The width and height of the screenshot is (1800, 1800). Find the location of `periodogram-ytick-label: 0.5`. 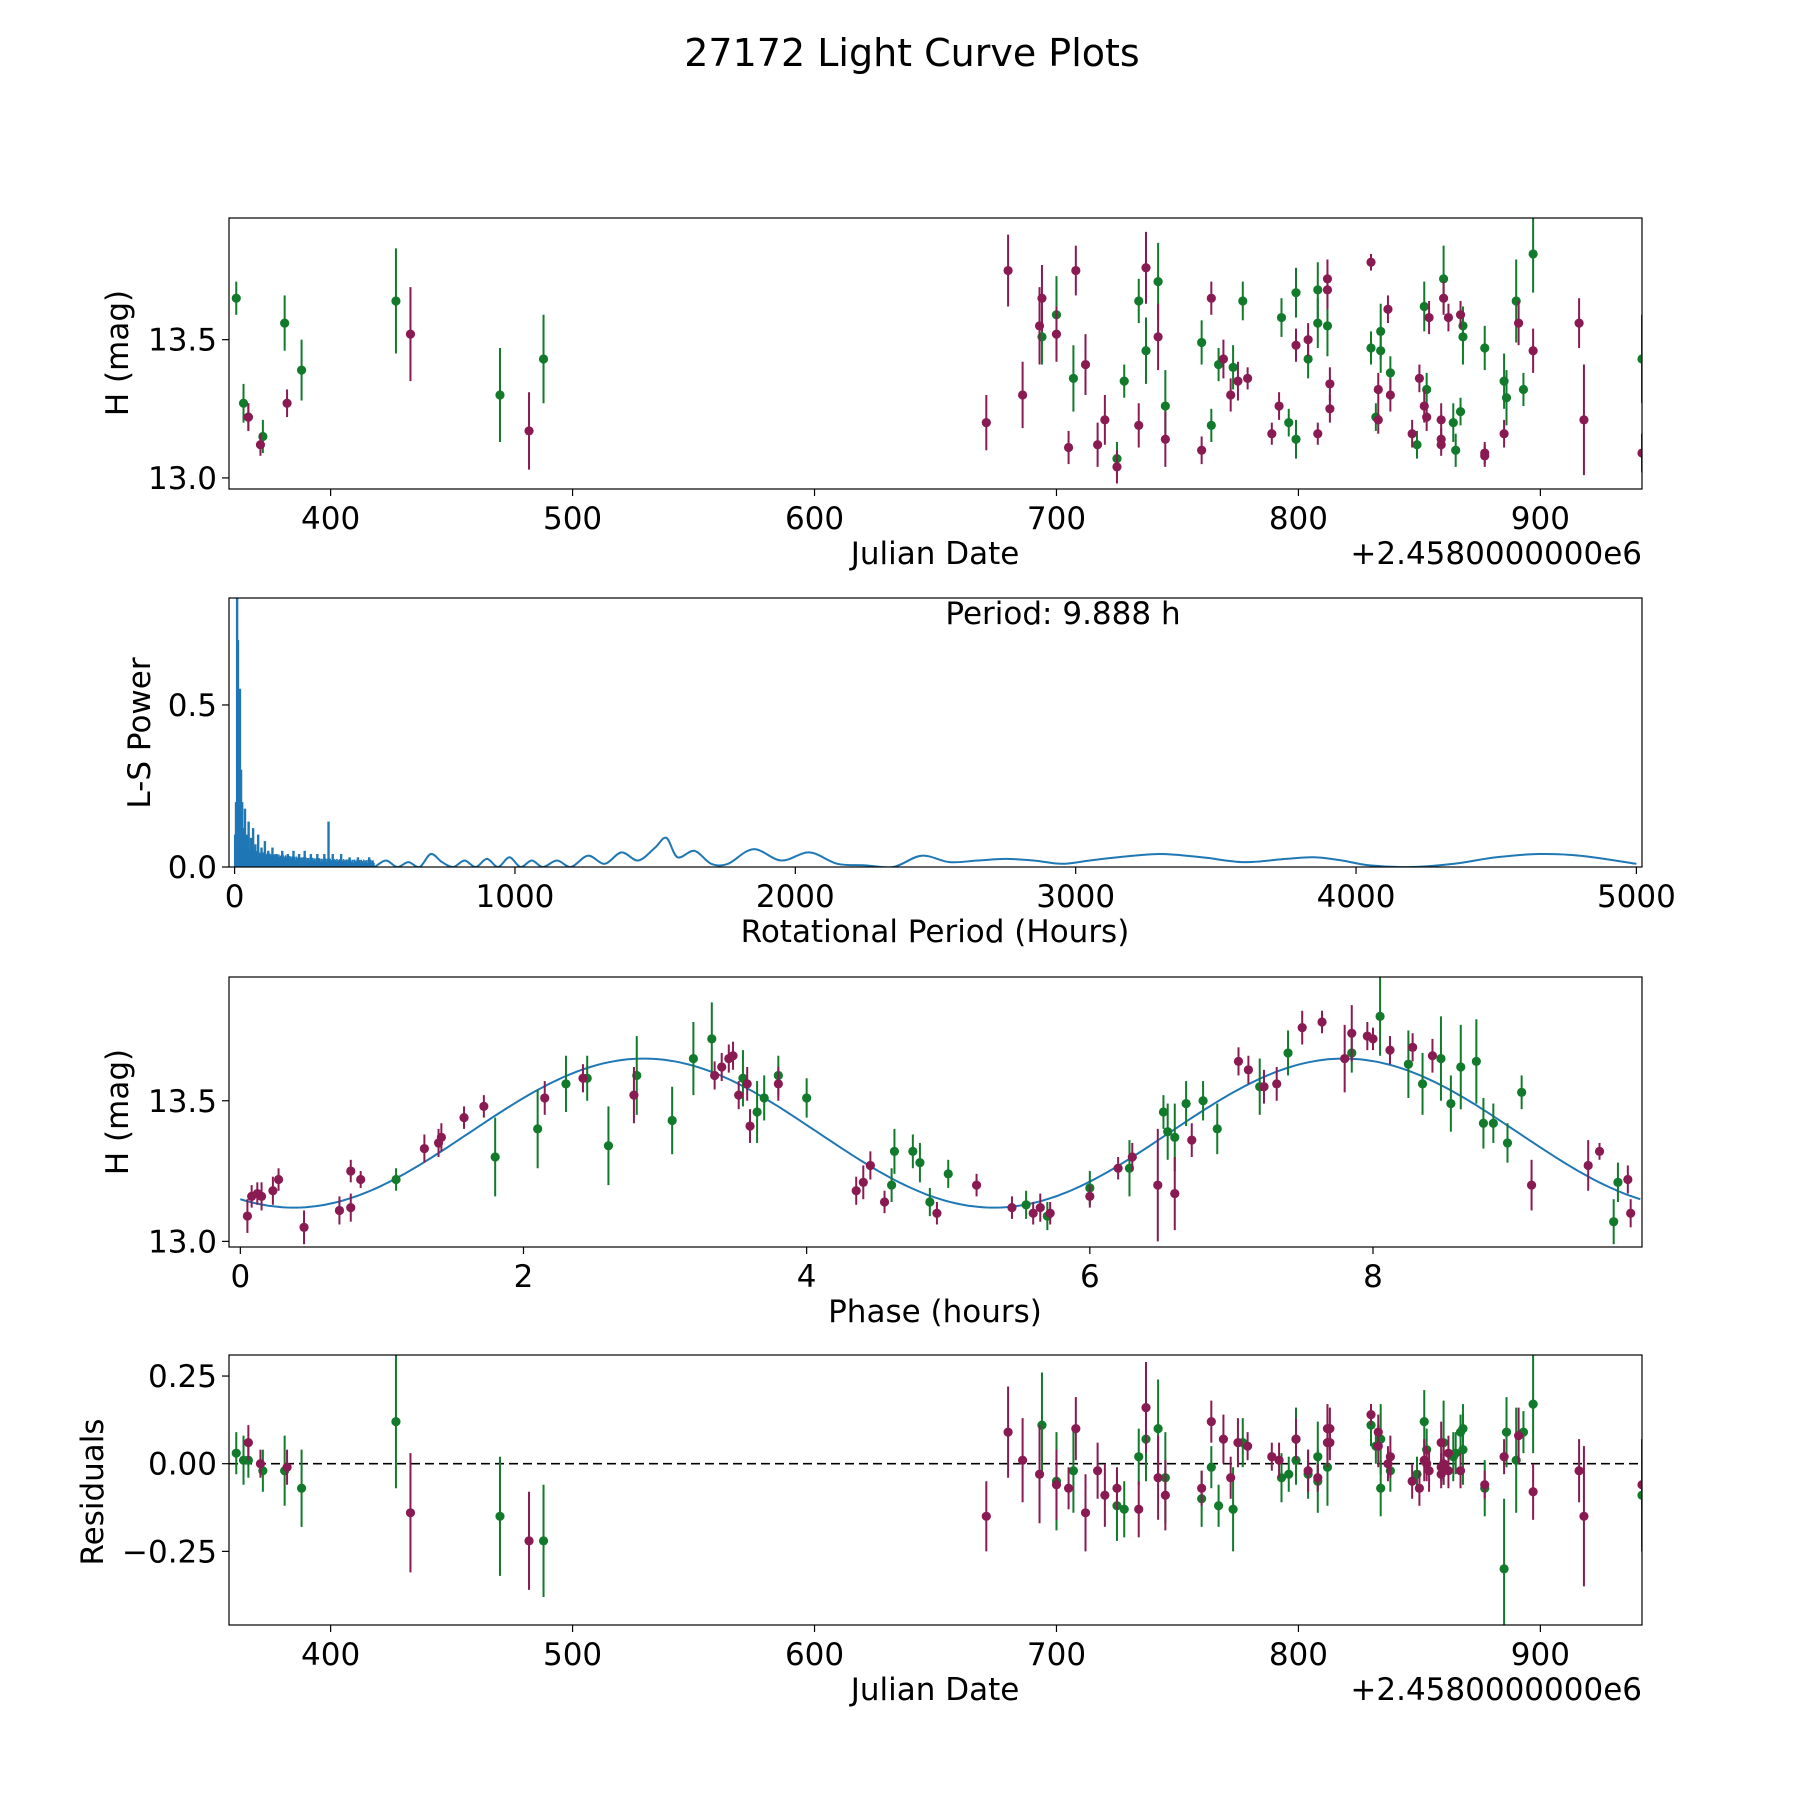

periodogram-ytick-label: 0.5 is located at coordinates (192, 706).